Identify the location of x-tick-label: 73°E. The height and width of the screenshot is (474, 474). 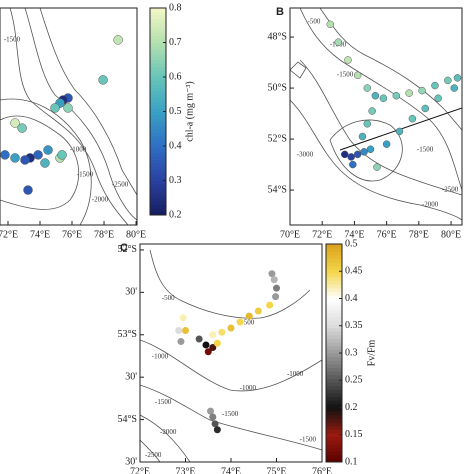
(185, 470).